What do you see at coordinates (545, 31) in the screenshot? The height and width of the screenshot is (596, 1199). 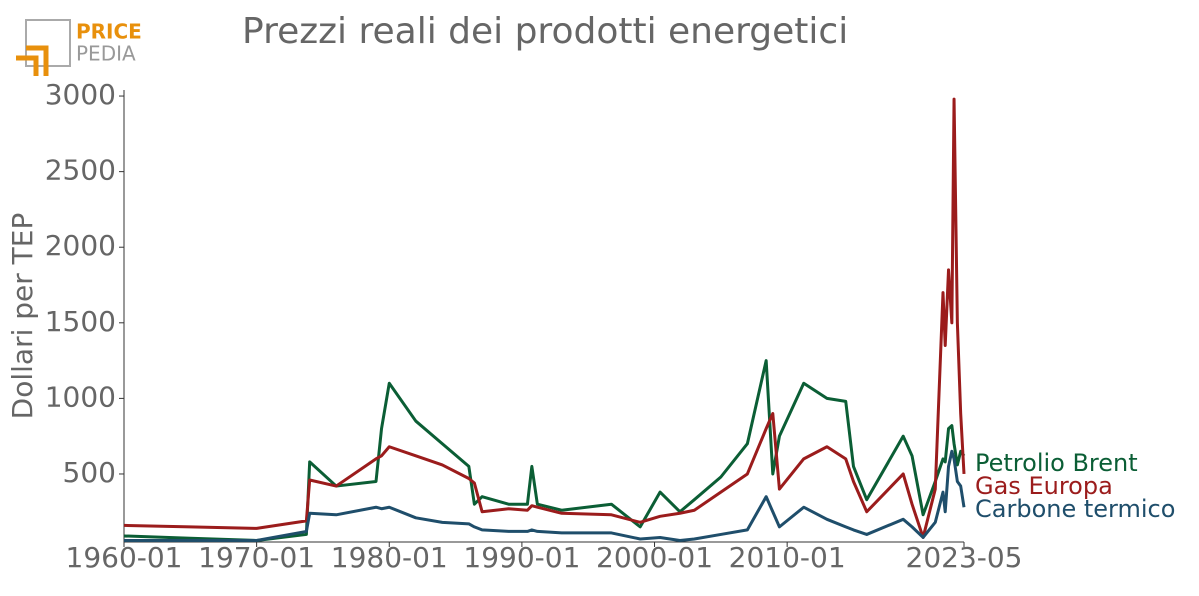 I see `chart-title: Prezzi reali dei prodotti energetici` at bounding box center [545, 31].